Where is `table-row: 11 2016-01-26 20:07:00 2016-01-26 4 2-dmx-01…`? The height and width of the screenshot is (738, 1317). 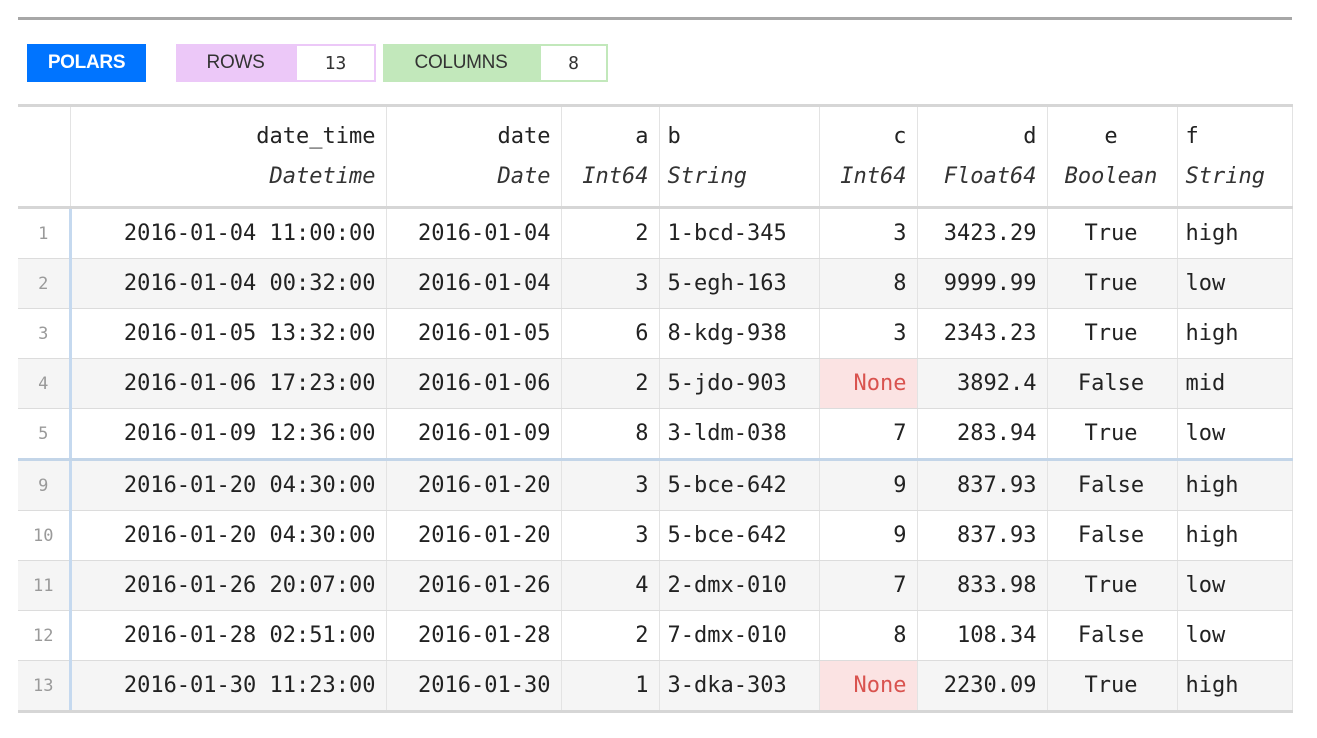 table-row: 11 2016-01-26 20:07:00 2016-01-26 4 2-dmx-01… is located at coordinates (655, 585).